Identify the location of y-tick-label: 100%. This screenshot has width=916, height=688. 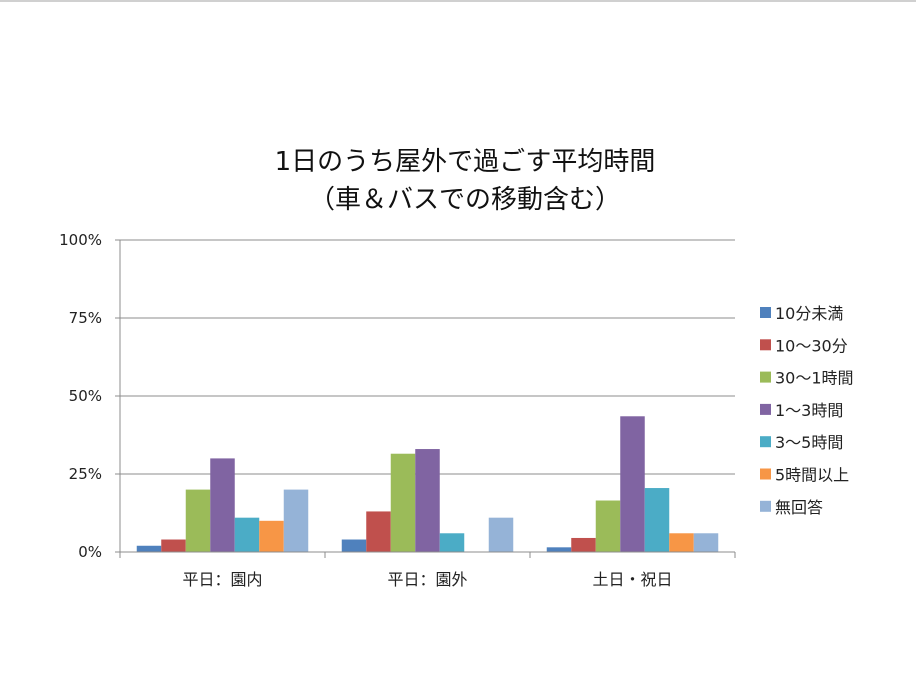
(80, 240).